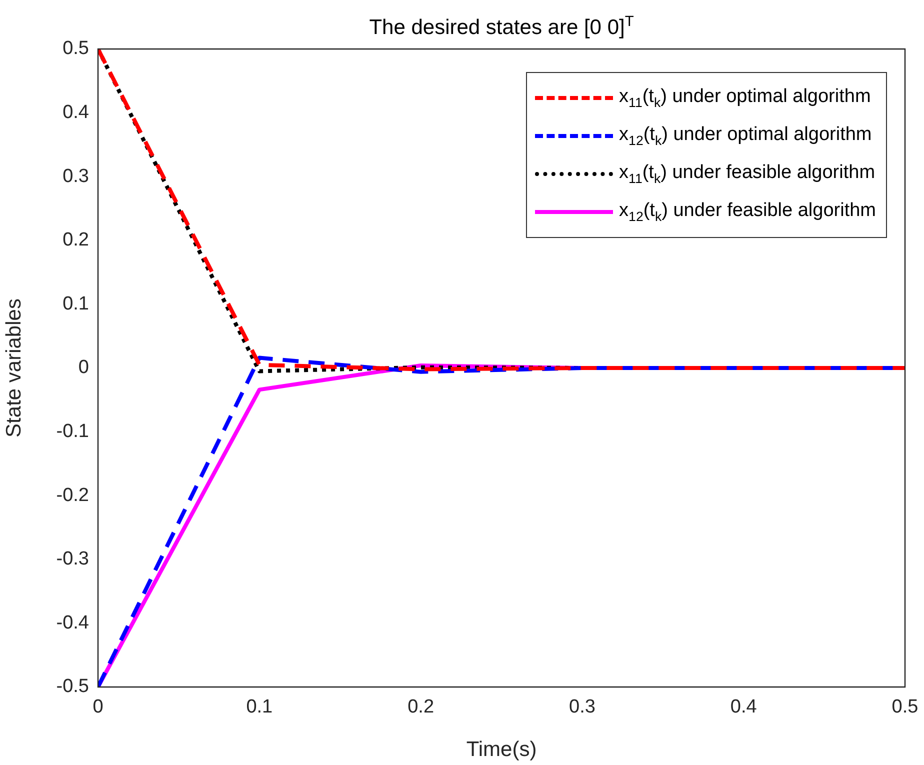  Describe the element at coordinates (75, 303) in the screenshot. I see `y-tick-label: 0.1` at that location.